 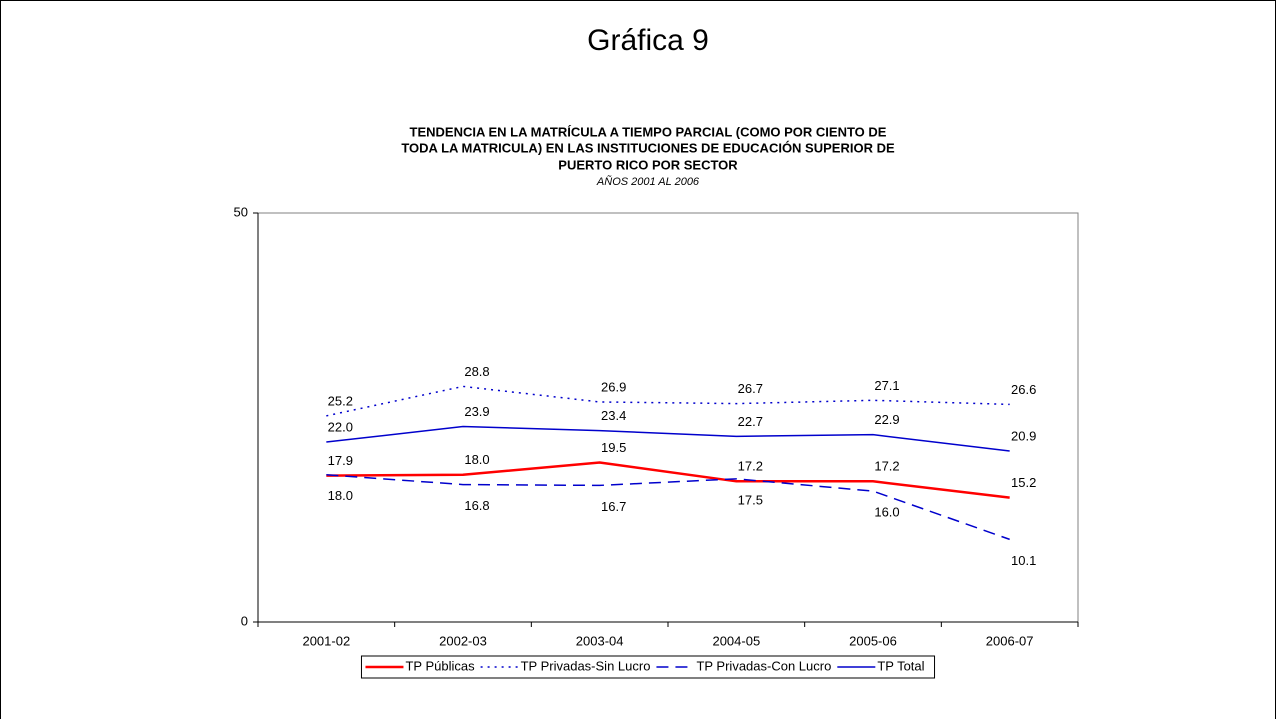 What do you see at coordinates (600, 640) in the screenshot?
I see `x-tick-label: 2003-04` at bounding box center [600, 640].